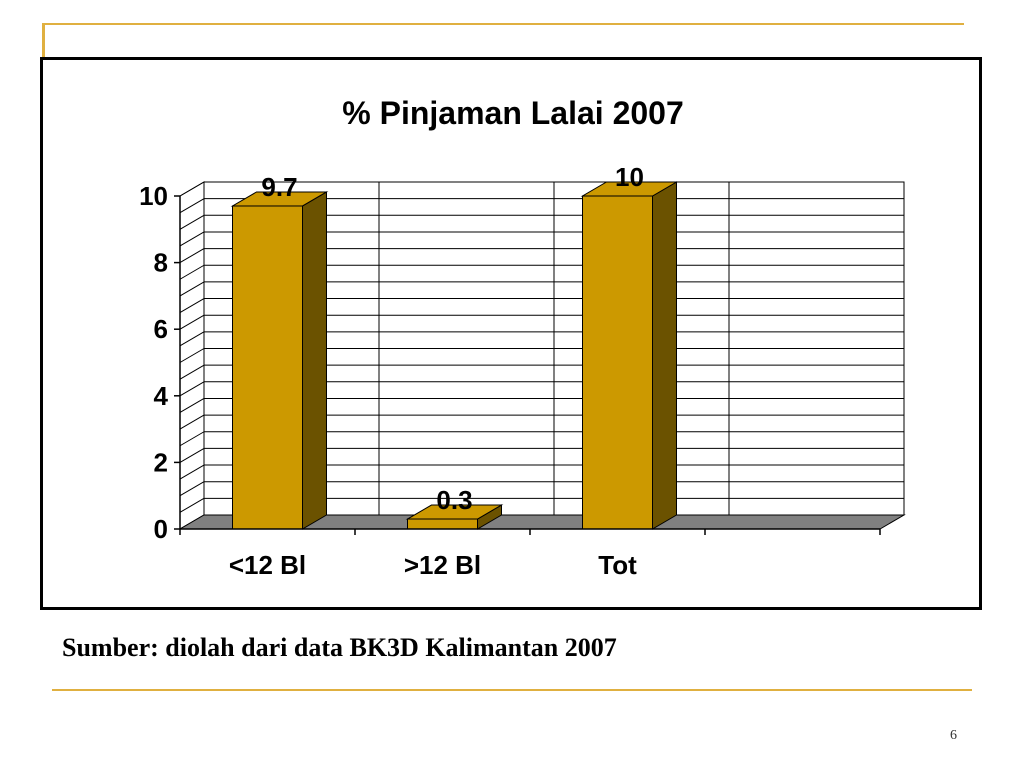  I want to click on x-category-label: <12 Bl, so click(267, 565).